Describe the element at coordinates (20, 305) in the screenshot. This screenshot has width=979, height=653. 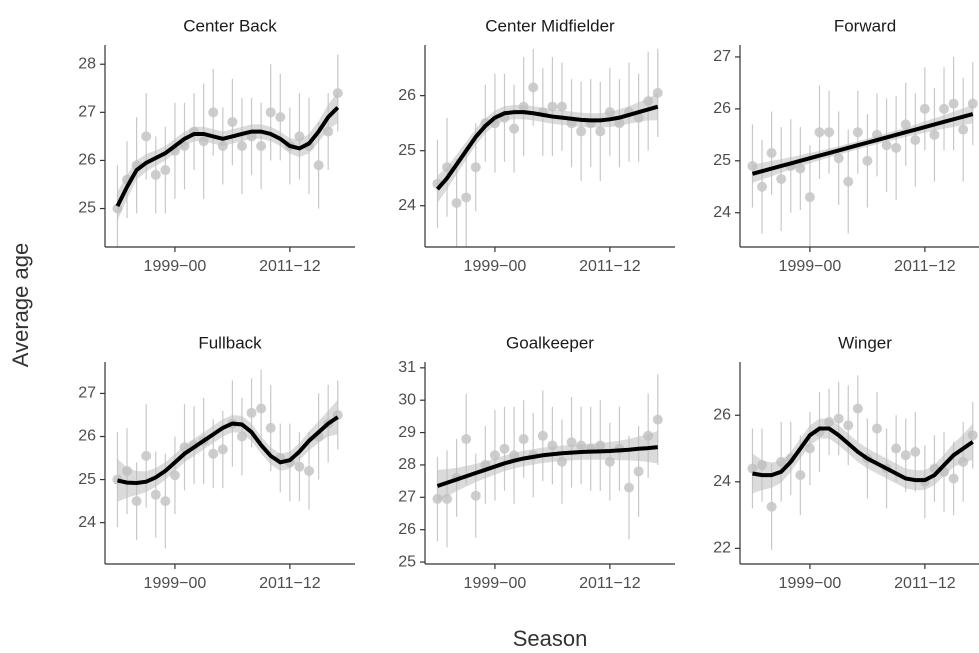
I see `y-axis-label: Average age` at that location.